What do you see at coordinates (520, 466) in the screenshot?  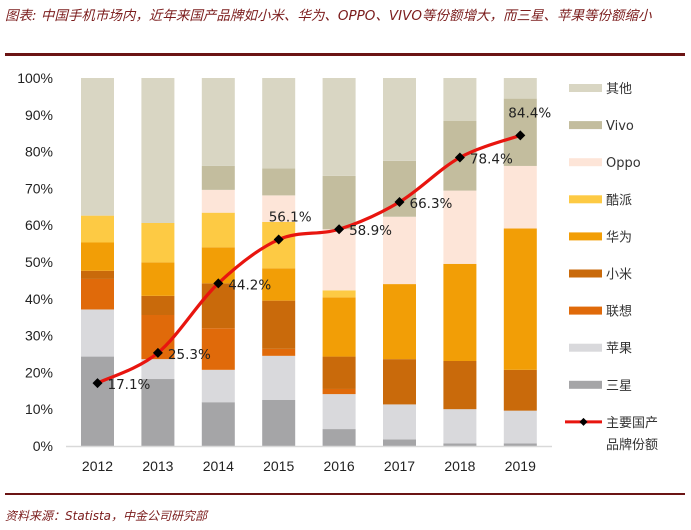 I see `x-tick-label: 2019` at bounding box center [520, 466].